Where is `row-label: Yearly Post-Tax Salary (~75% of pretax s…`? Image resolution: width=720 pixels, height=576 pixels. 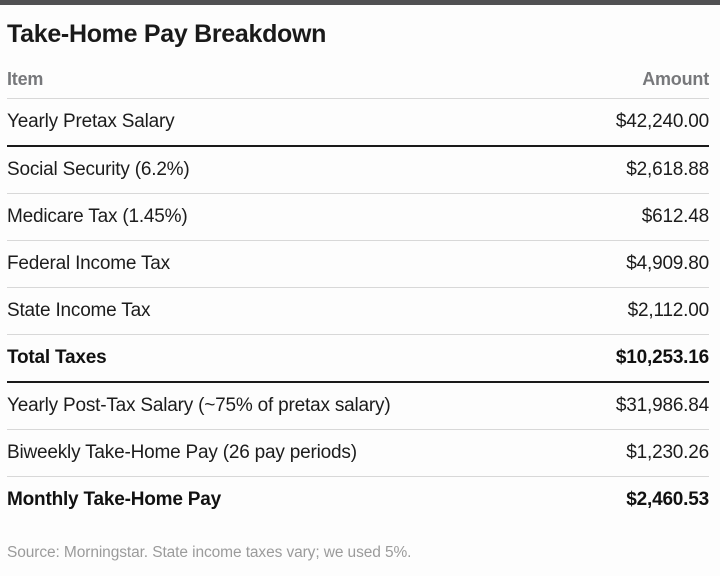 row-label: Yearly Post-Tax Salary (~75% of pretax s… is located at coordinates (225, 406).